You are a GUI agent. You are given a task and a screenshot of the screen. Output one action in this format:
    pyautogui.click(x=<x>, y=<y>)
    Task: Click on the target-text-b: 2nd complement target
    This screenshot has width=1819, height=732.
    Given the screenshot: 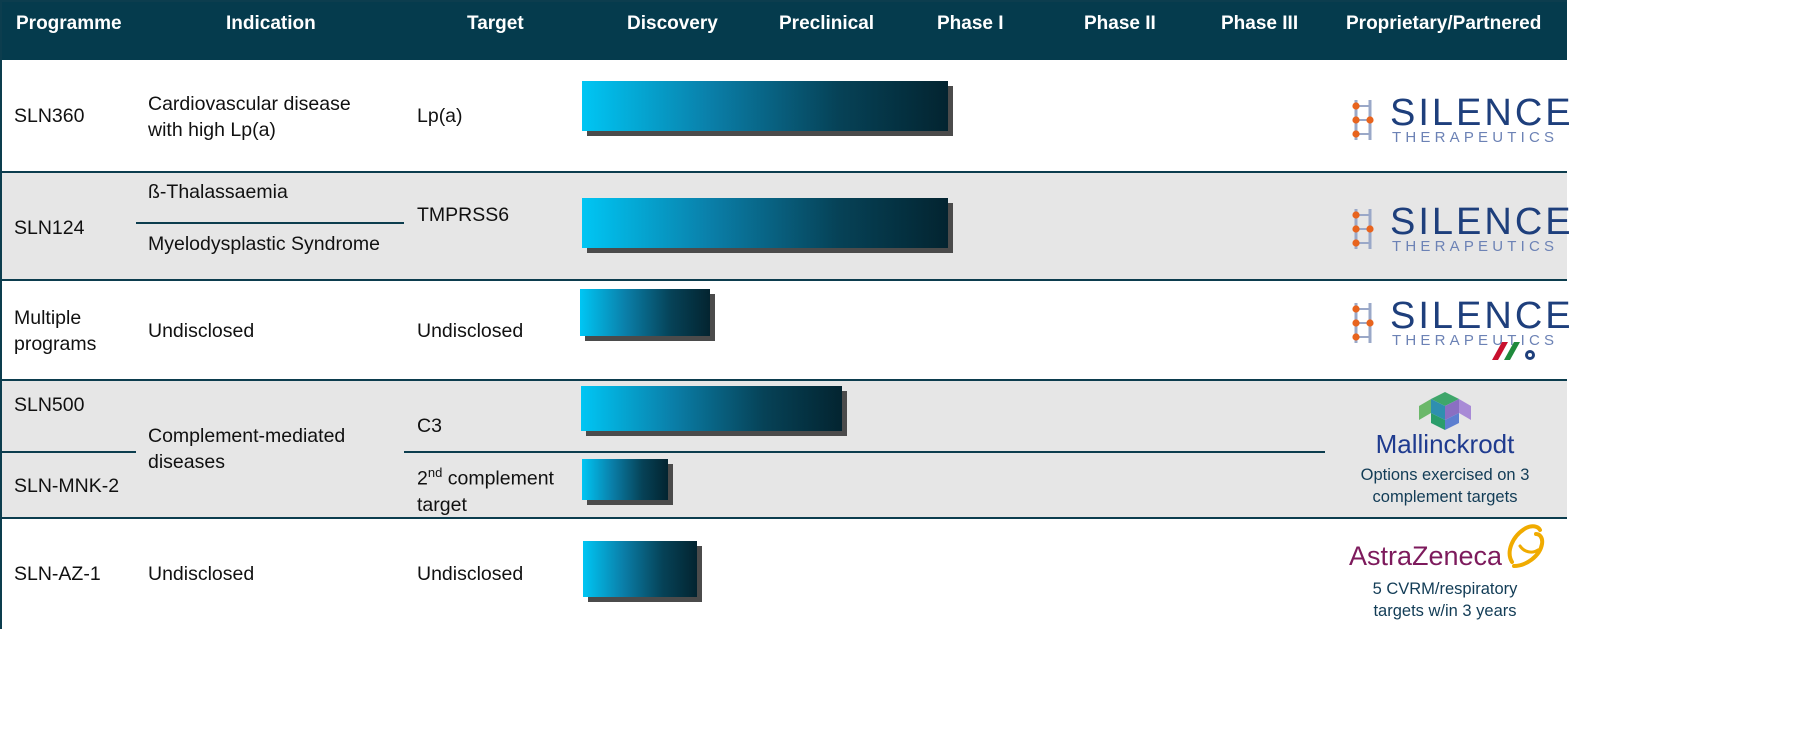 What is the action you would take?
    pyautogui.click(x=485, y=489)
    